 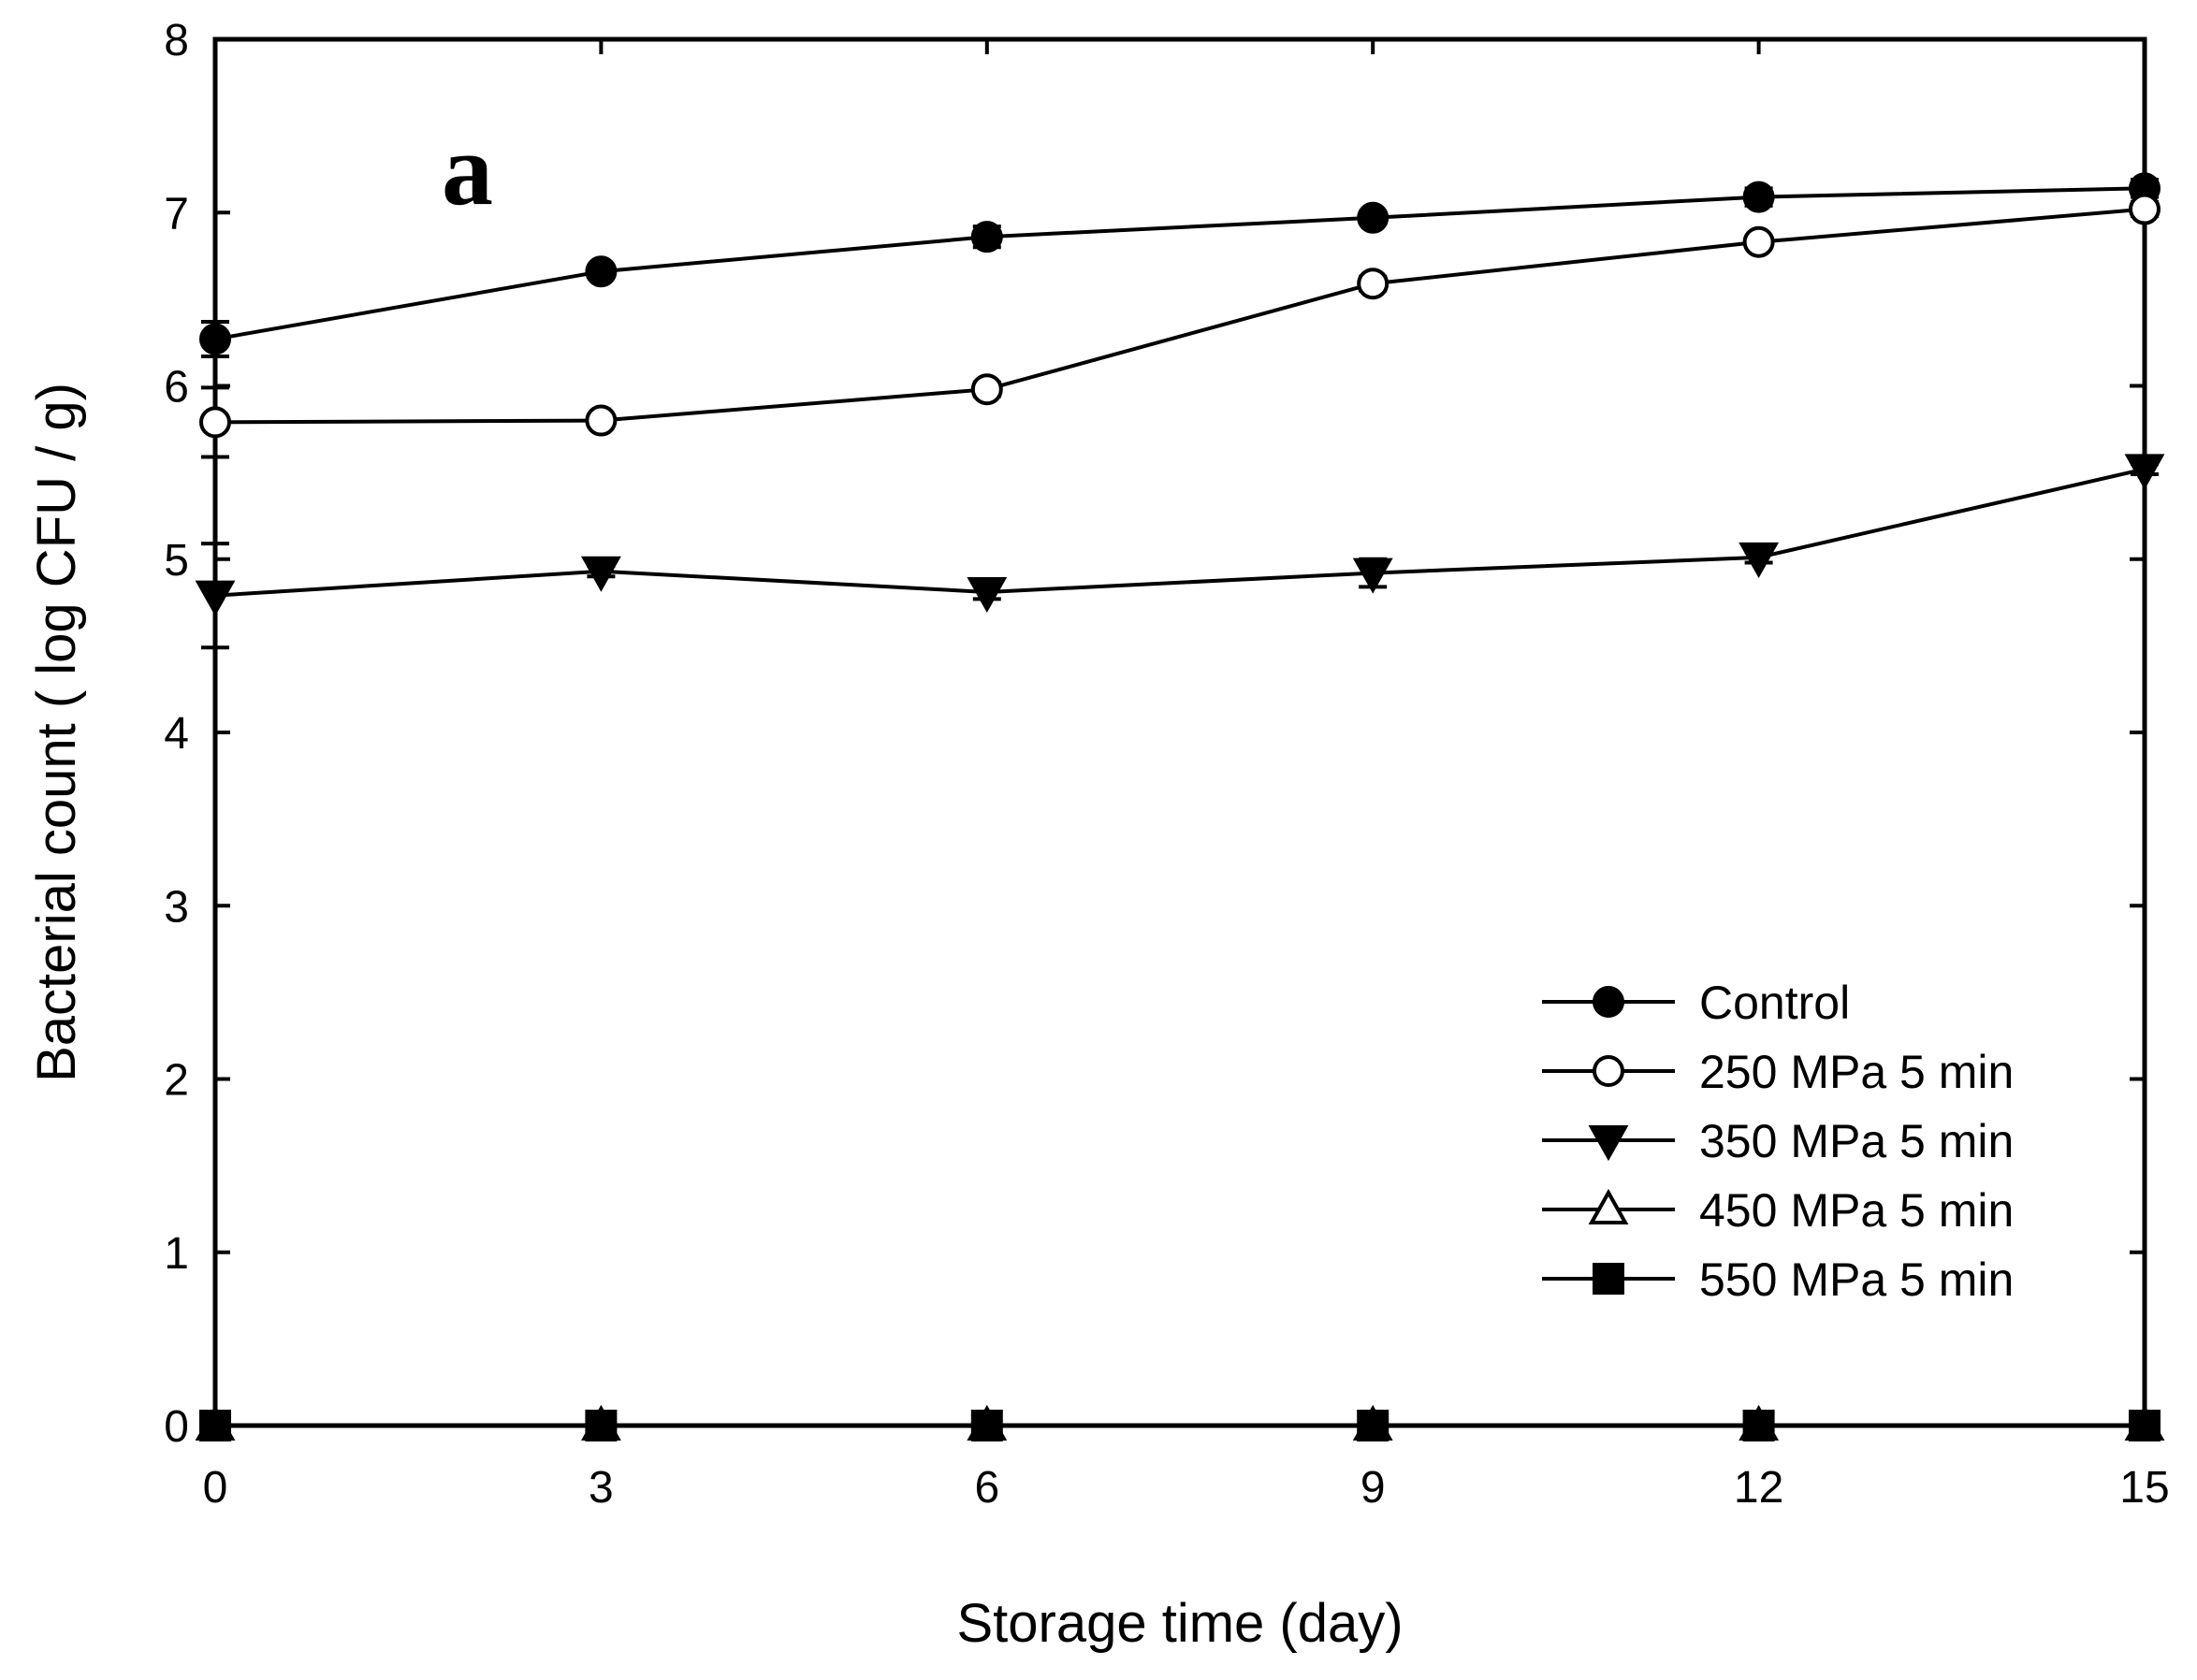 What do you see at coordinates (57, 732) in the screenshot?
I see `y-axis-title: Bacterial count ( log CFU / g)` at bounding box center [57, 732].